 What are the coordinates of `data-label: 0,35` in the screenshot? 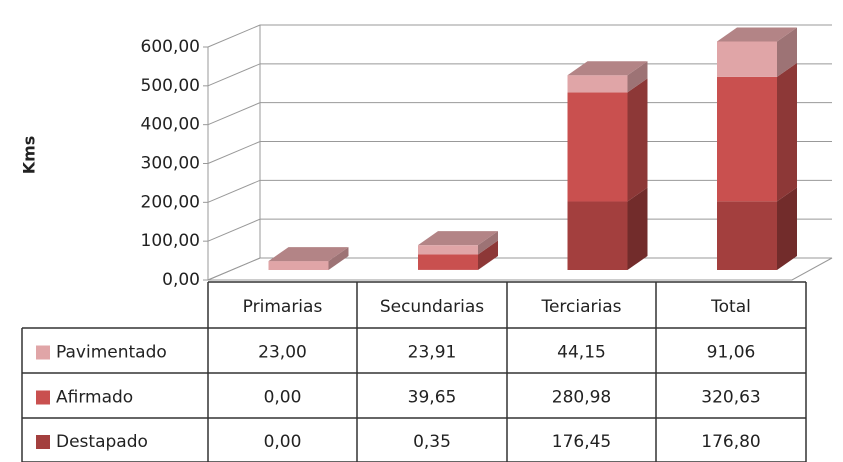 It's located at (432, 442).